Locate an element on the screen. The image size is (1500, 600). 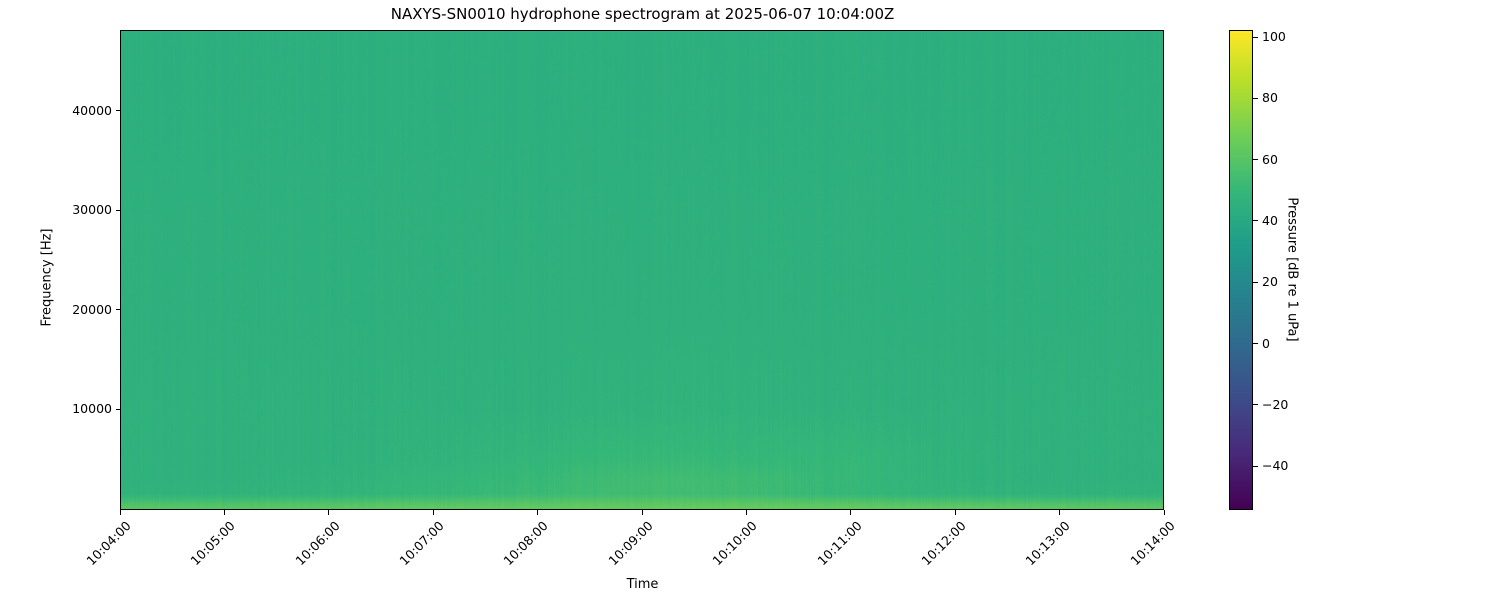
colorbar-tick-label: 0 is located at coordinates (1266, 343).